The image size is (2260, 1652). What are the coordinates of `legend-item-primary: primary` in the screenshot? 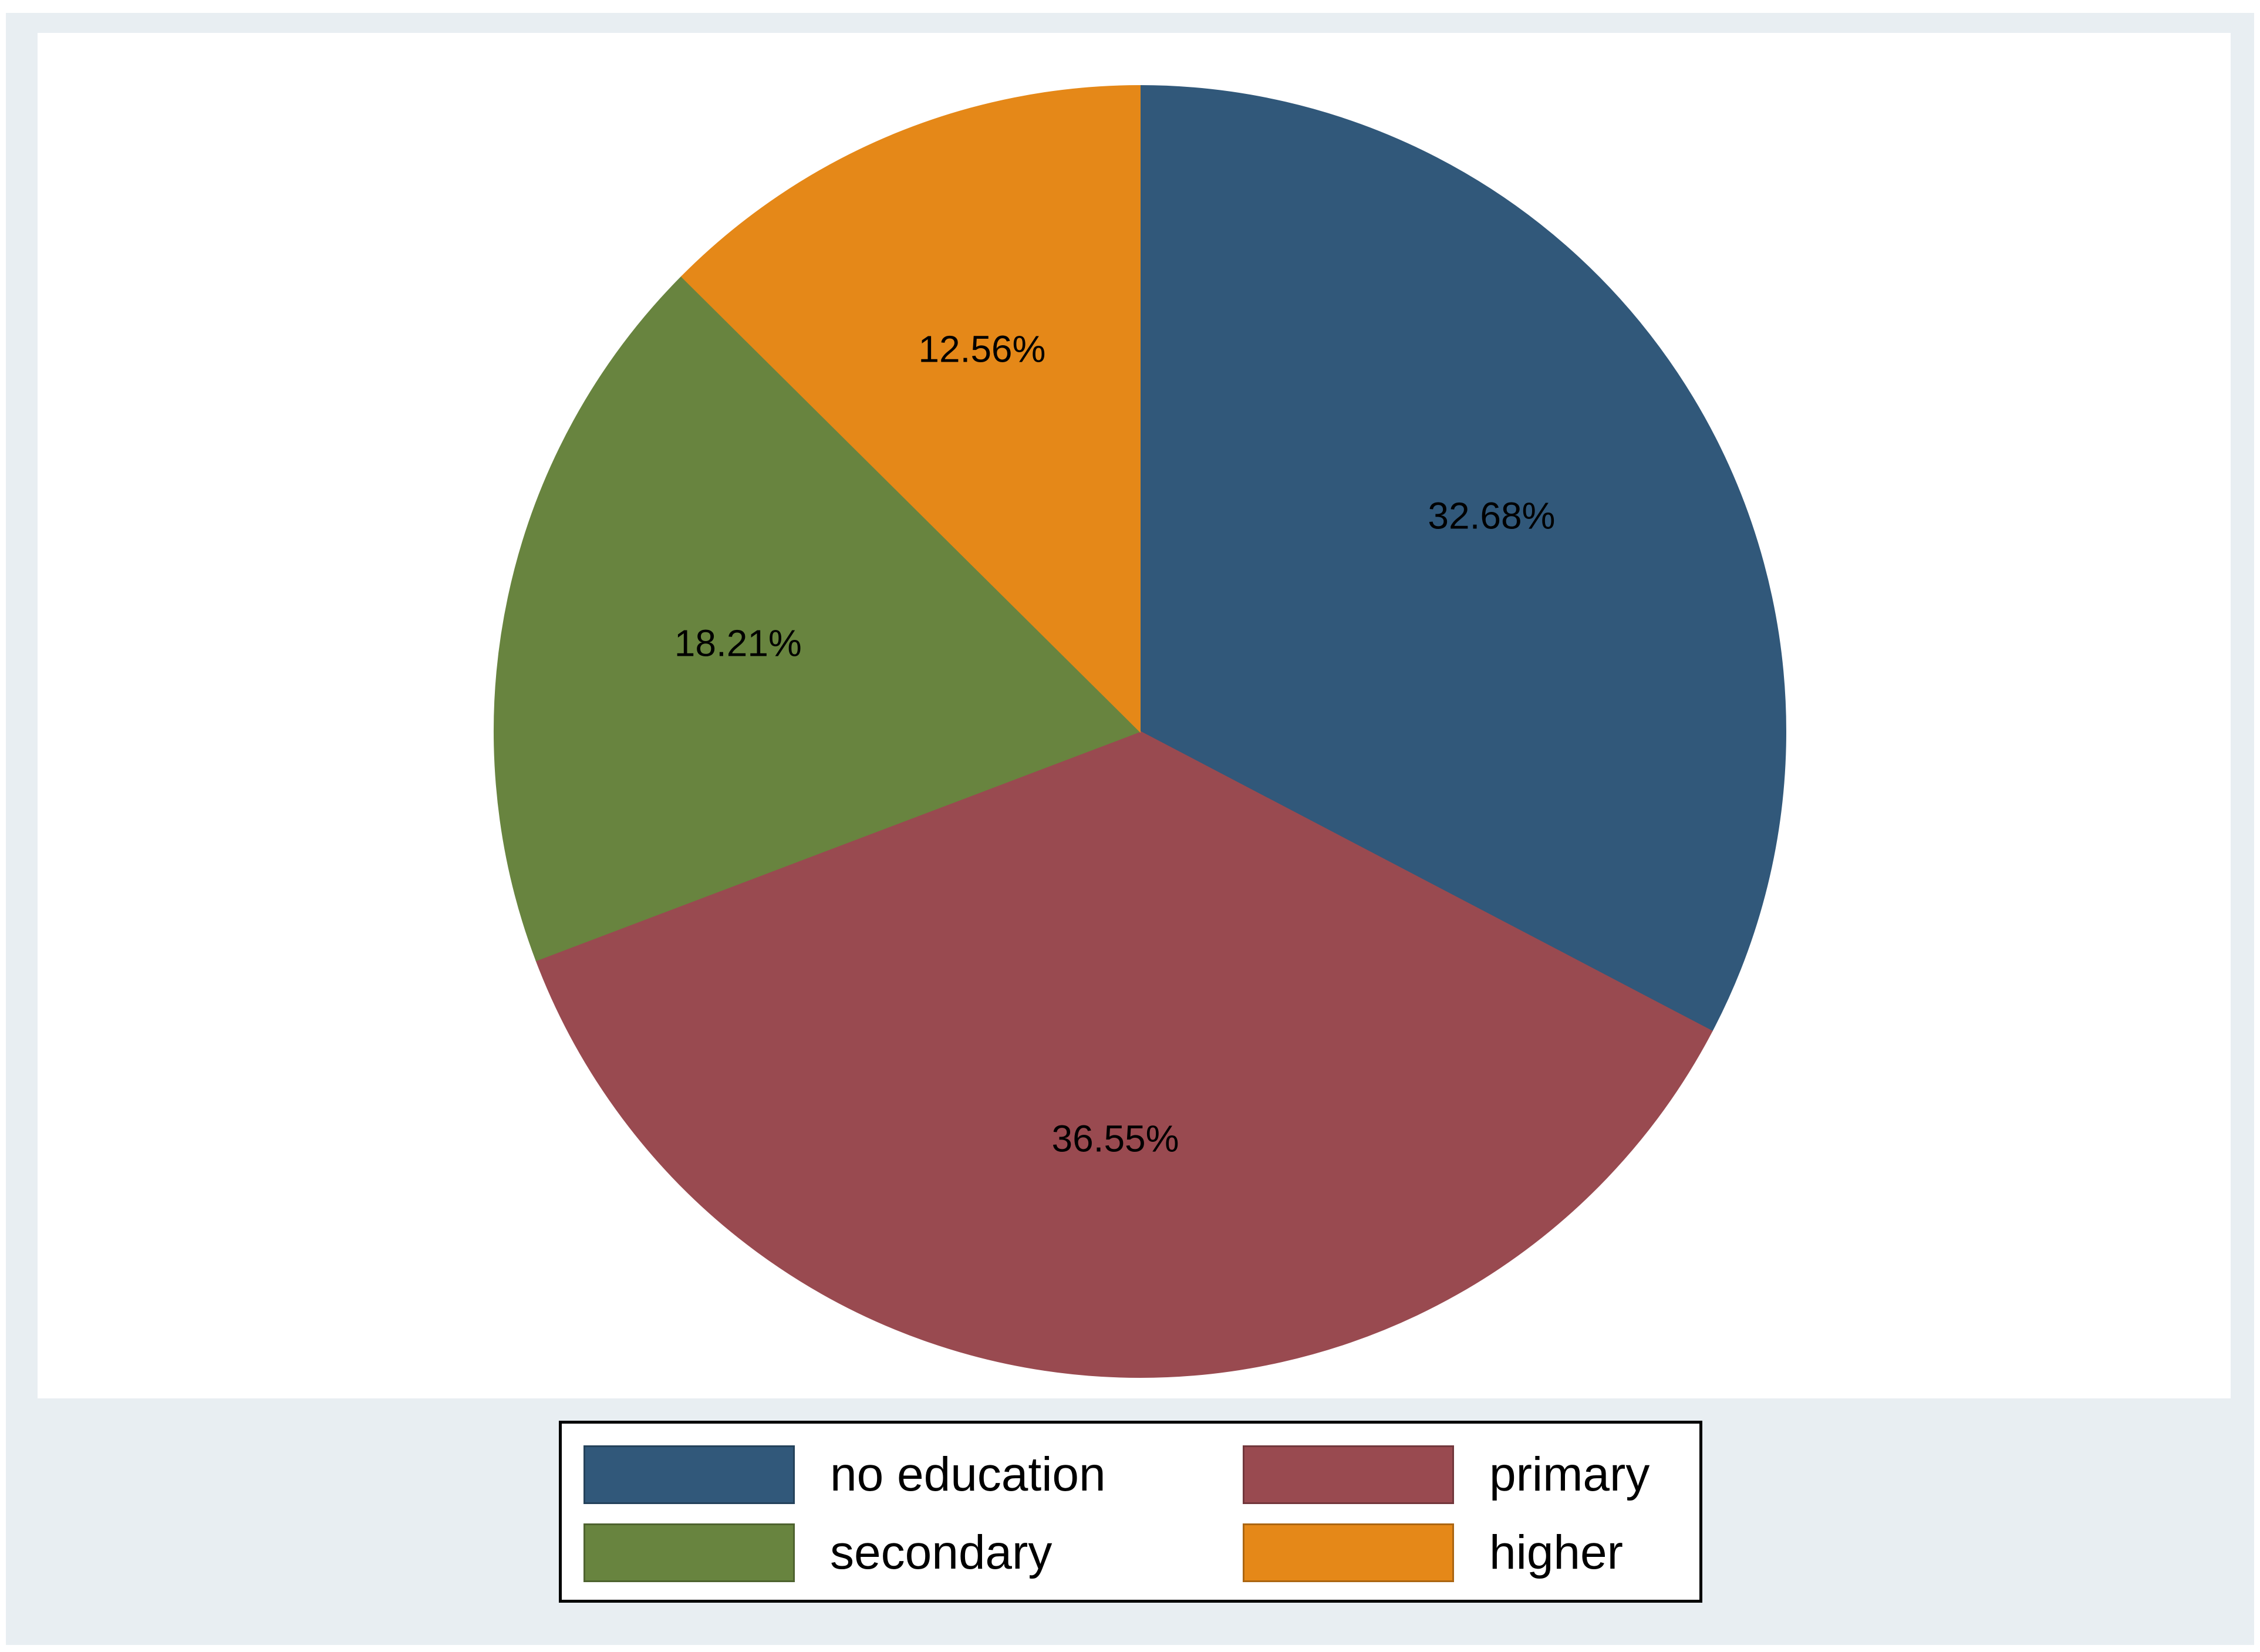 It's located at (1466, 1474).